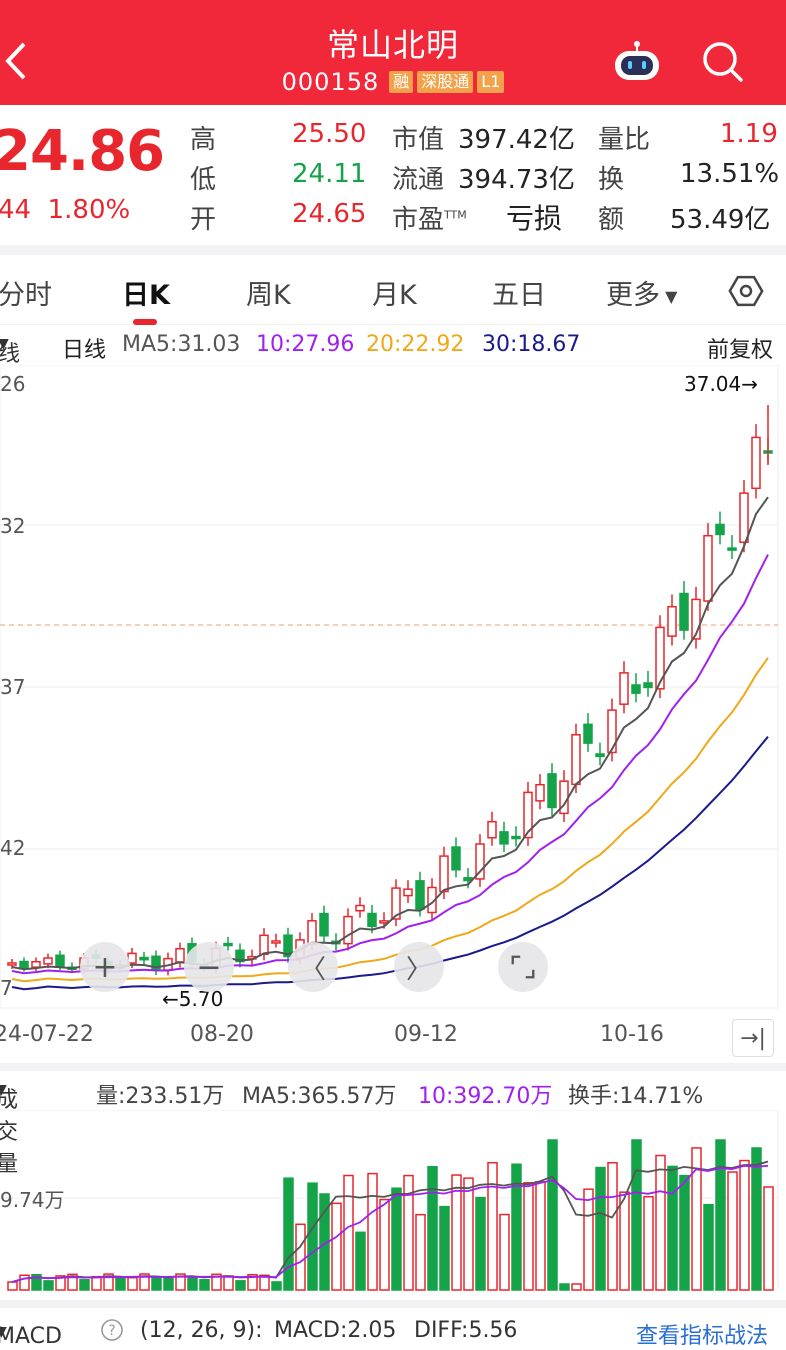  What do you see at coordinates (642, 295) in the screenshot?
I see `tab-more: 更多 ▼` at bounding box center [642, 295].